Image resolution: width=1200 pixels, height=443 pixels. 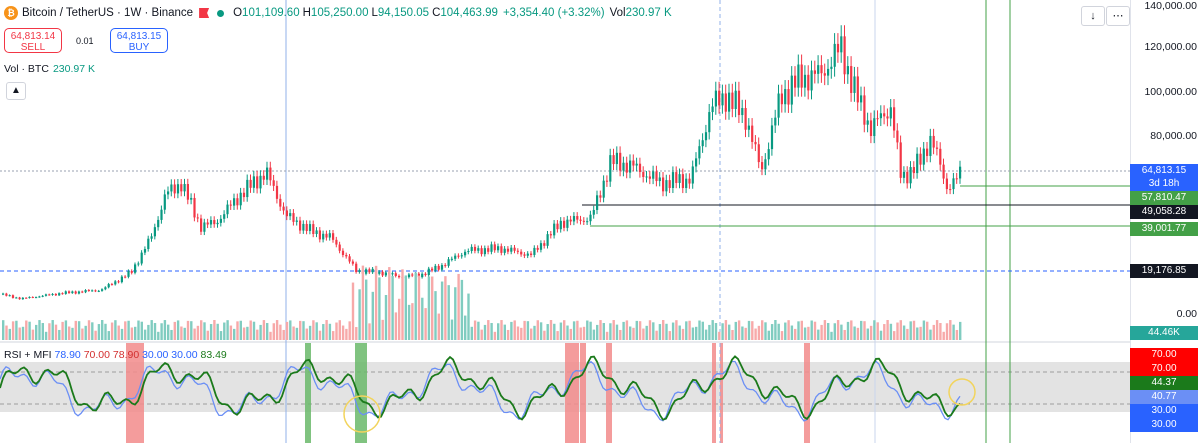 What do you see at coordinates (33, 40) in the screenshot?
I see `sell-button: 64,813.14 SELL` at bounding box center [33, 40].